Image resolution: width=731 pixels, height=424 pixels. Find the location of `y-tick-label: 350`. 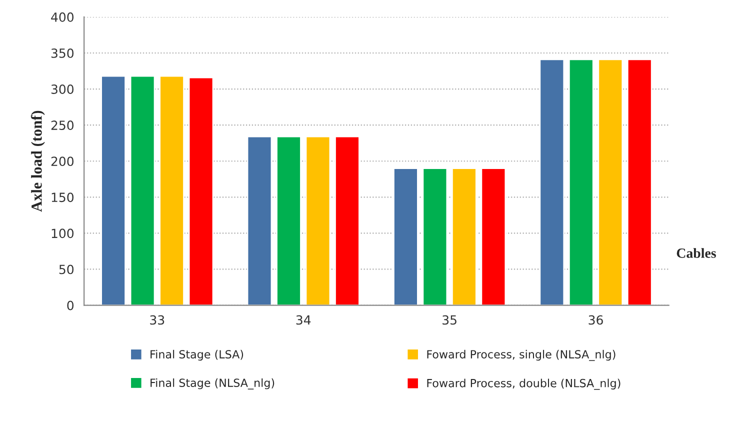

y-tick-label: 350 is located at coordinates (62, 53).